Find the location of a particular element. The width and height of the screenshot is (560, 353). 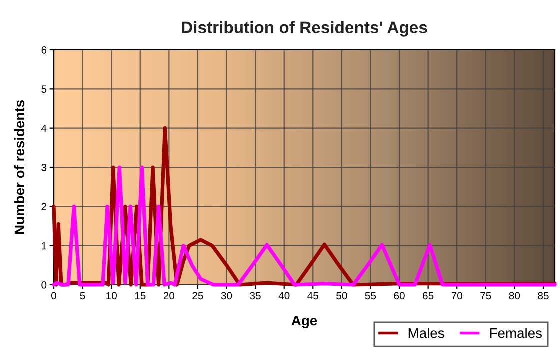

x-tick-label: 40 is located at coordinates (284, 296).